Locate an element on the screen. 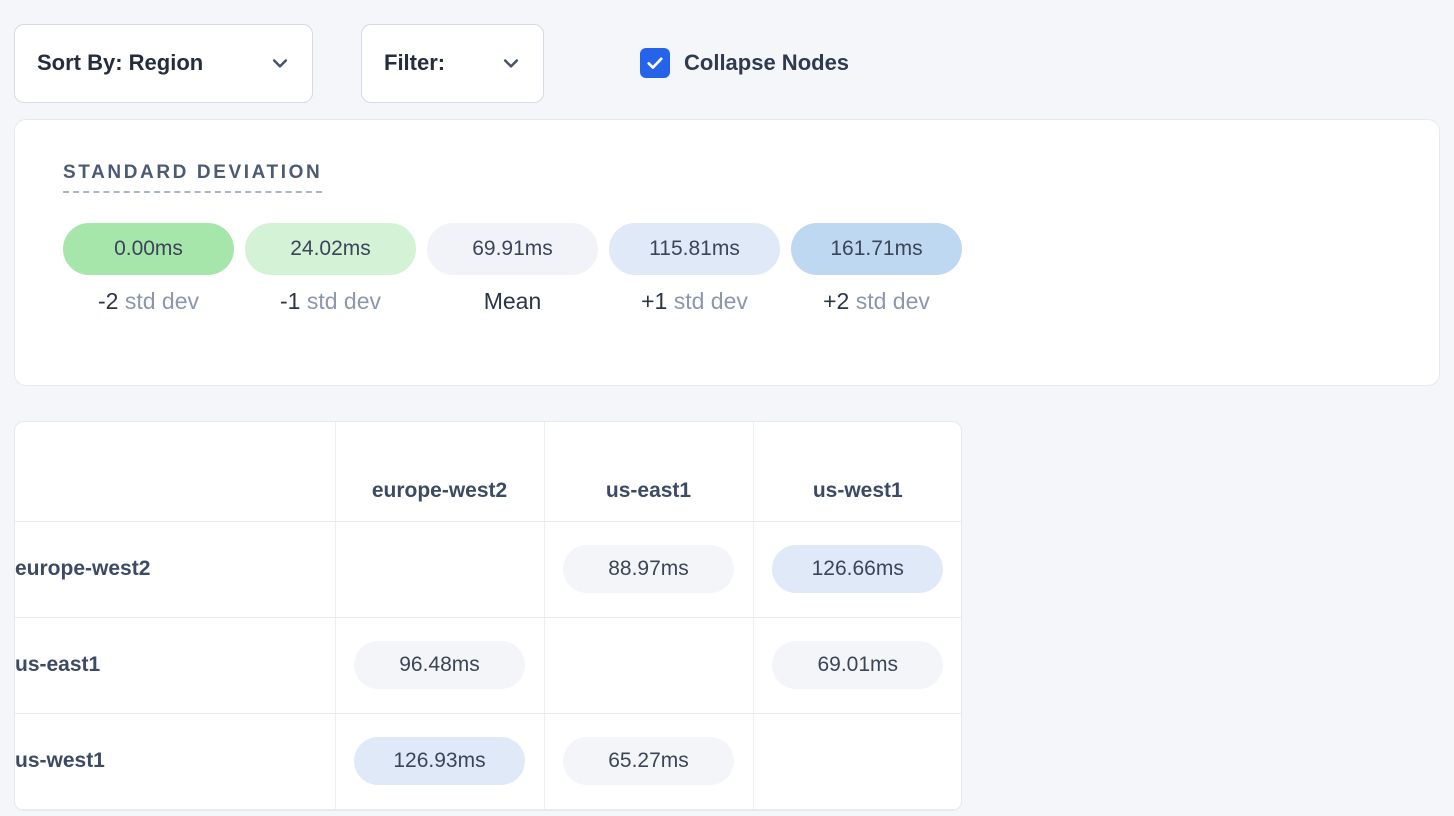 The width and height of the screenshot is (1454, 816). legend-pill: 24.02ms is located at coordinates (330, 249).